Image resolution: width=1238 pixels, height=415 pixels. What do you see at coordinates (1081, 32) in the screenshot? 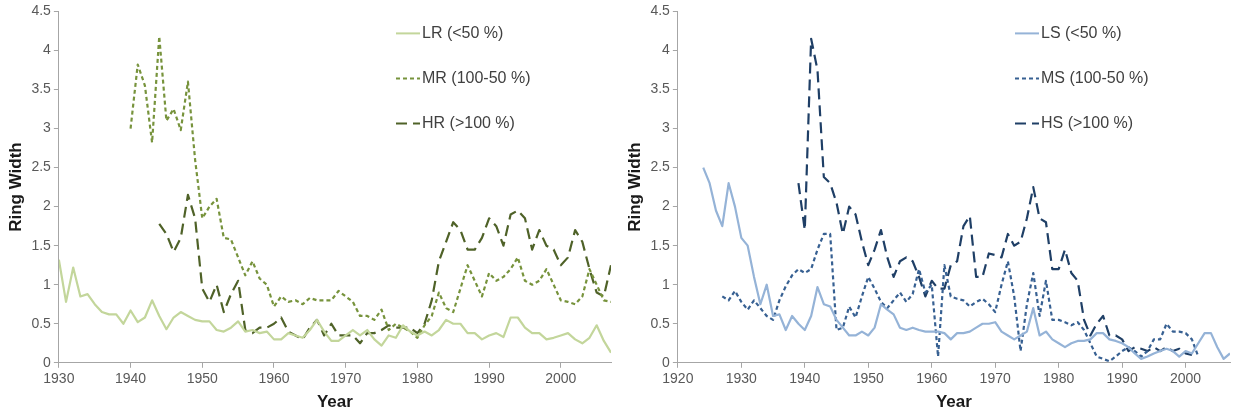
I see `legend-label: LS (<50 %)` at bounding box center [1081, 32].